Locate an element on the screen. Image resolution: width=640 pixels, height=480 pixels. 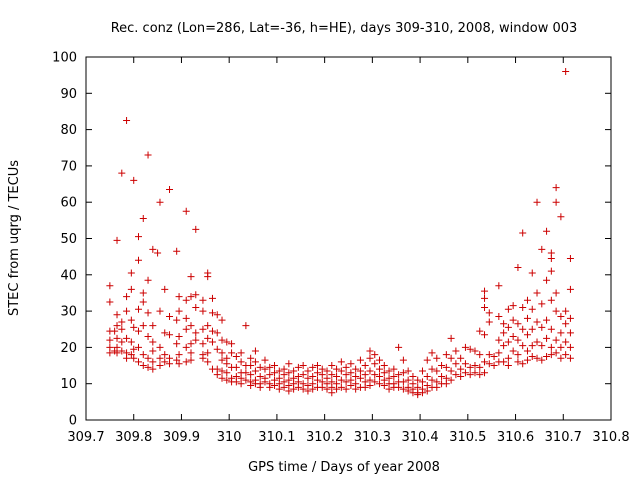
x-tick-label: 309.9 is located at coordinates (181, 437).